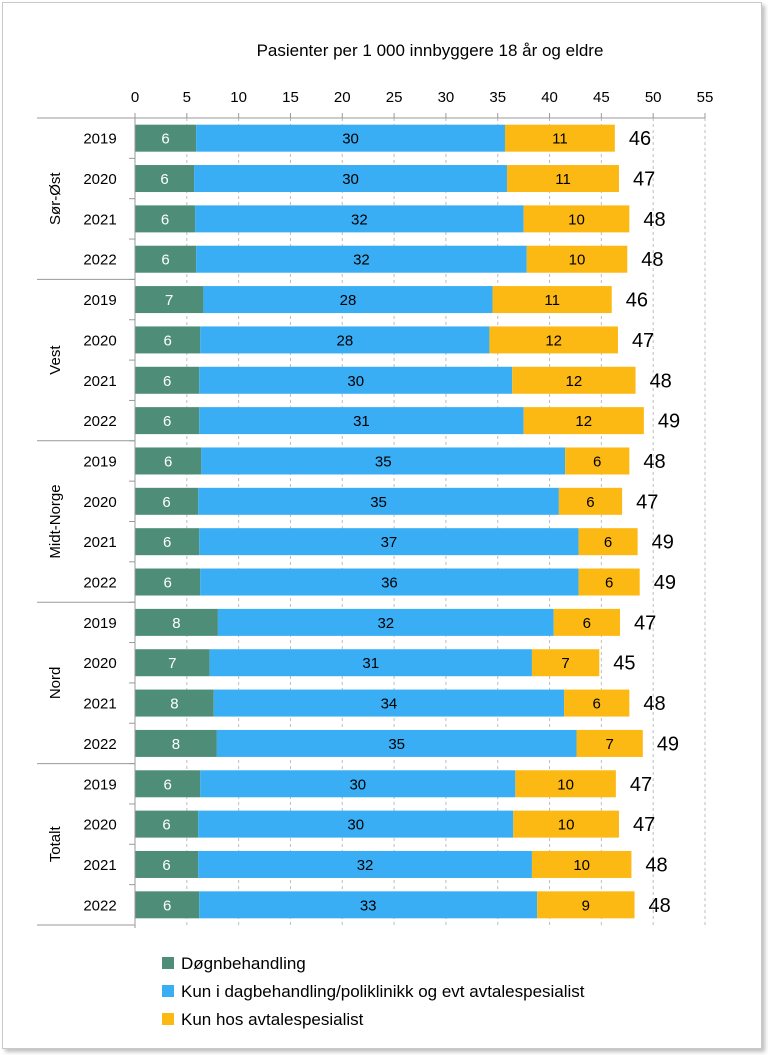  What do you see at coordinates (368, 905) in the screenshot?
I see `bar-value-label: 33` at bounding box center [368, 905].